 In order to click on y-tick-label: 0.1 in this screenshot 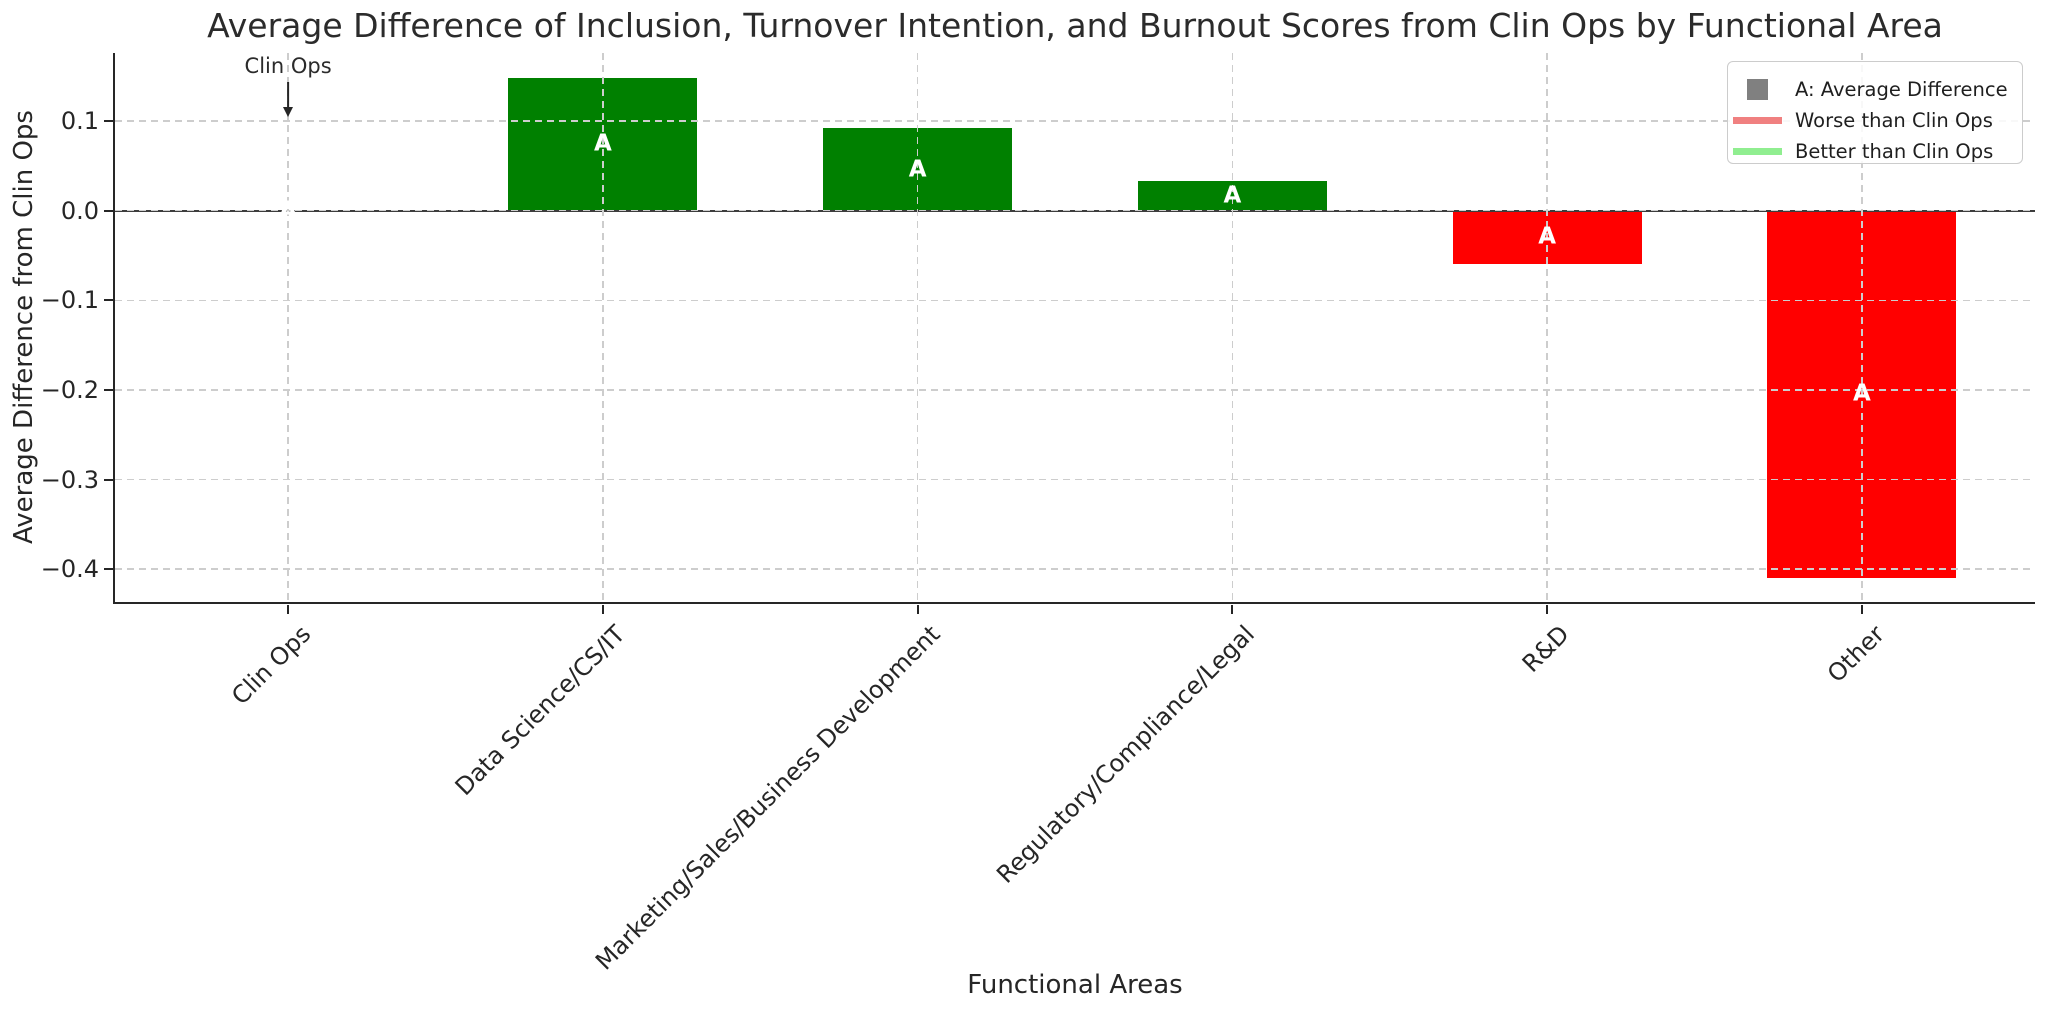, I will do `click(79, 121)`.